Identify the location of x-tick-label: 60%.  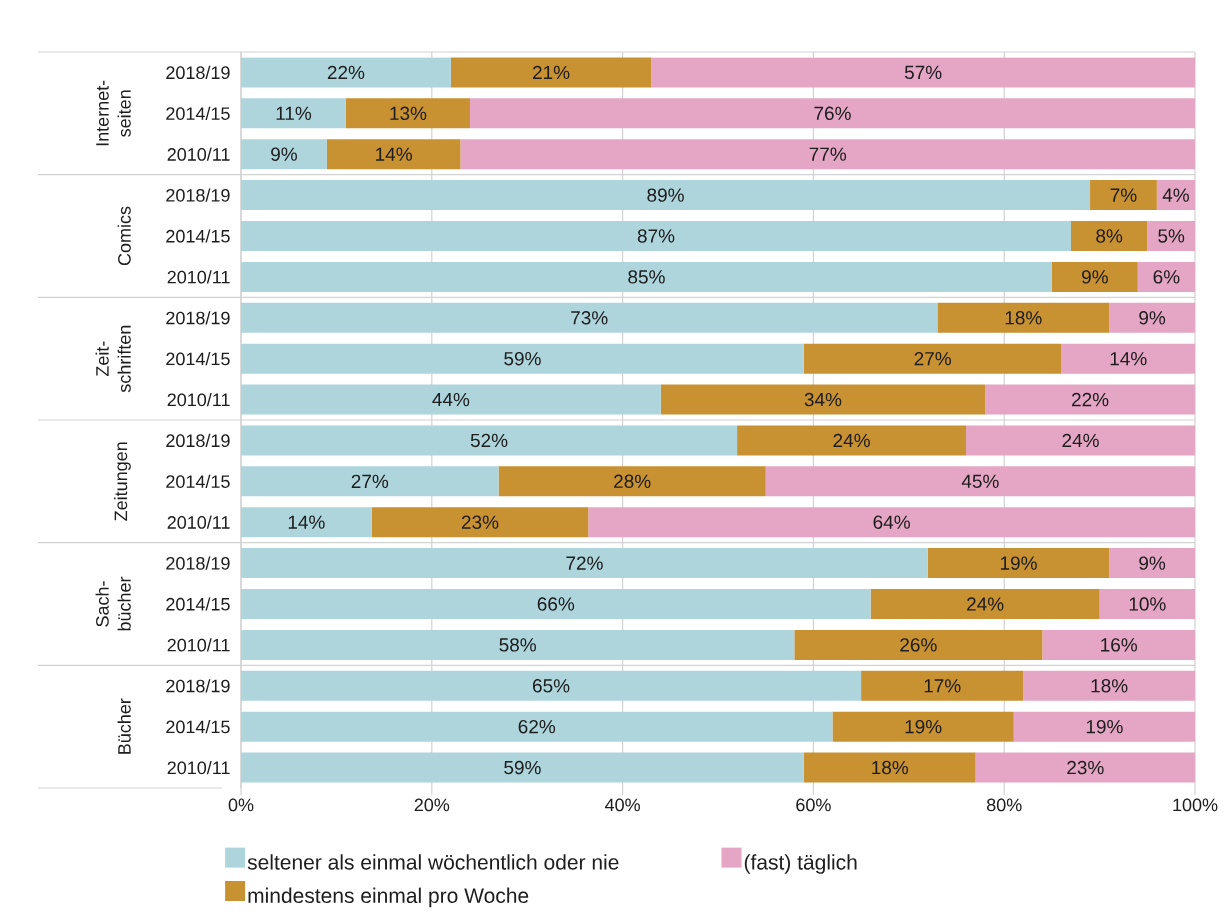
(813, 805).